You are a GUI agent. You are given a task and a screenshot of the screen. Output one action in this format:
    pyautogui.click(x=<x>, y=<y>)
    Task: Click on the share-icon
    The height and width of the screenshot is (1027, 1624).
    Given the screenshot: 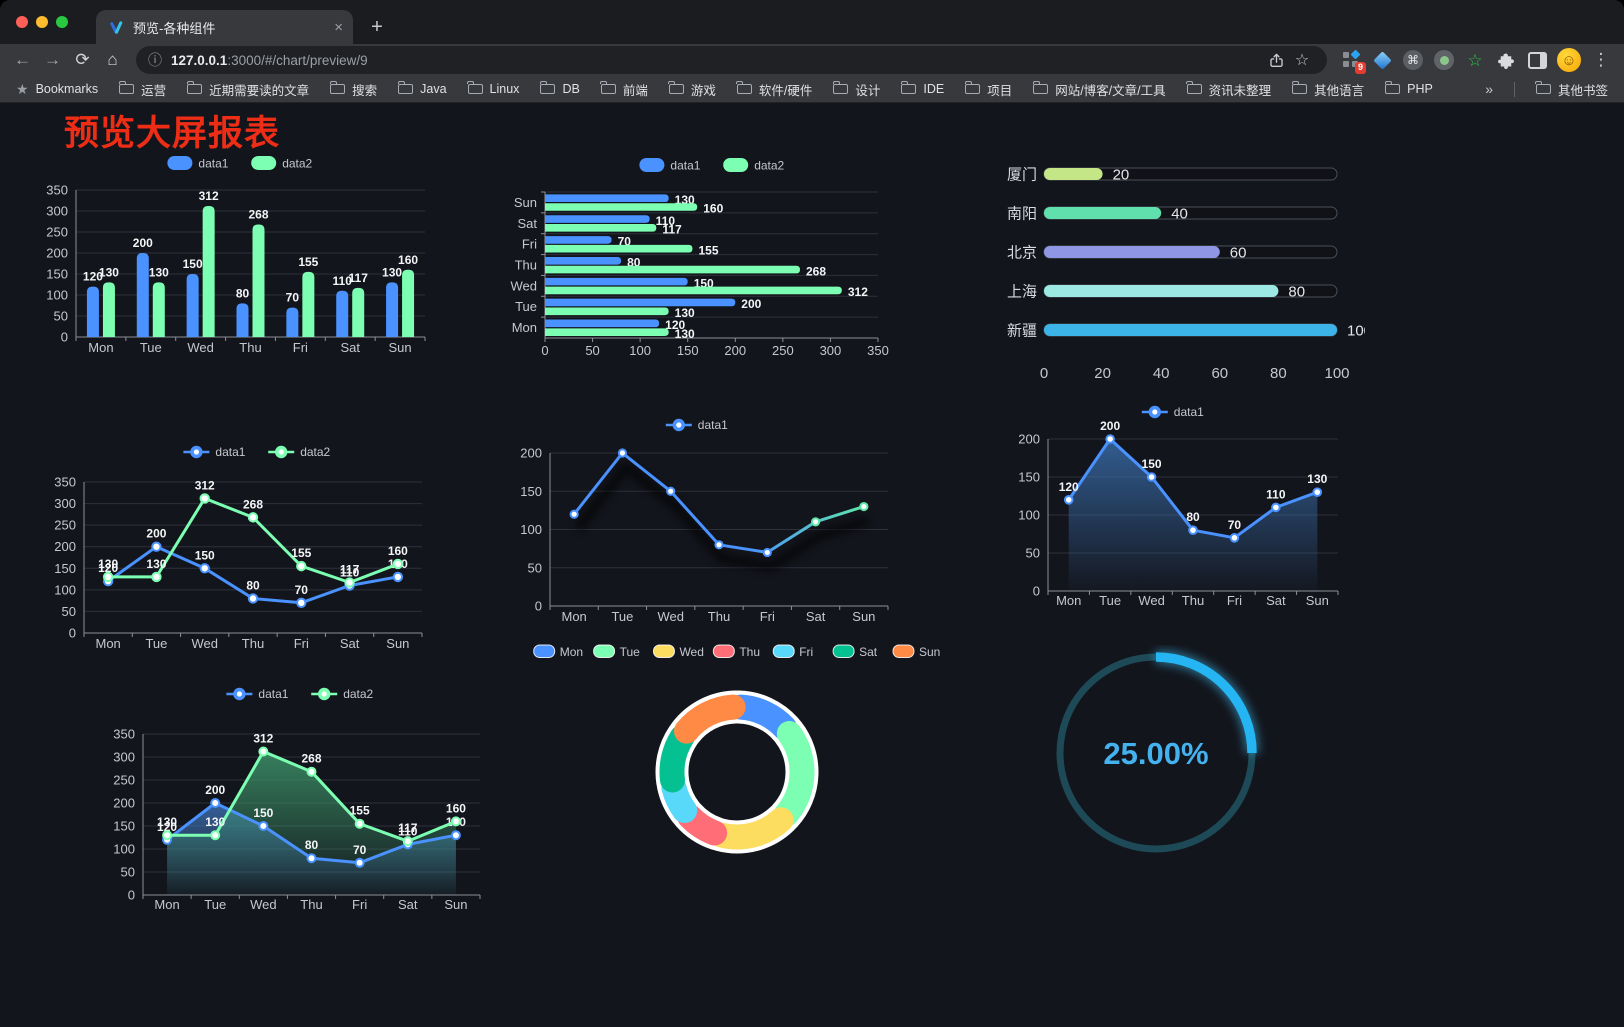 What is the action you would take?
    pyautogui.click(x=1276, y=60)
    